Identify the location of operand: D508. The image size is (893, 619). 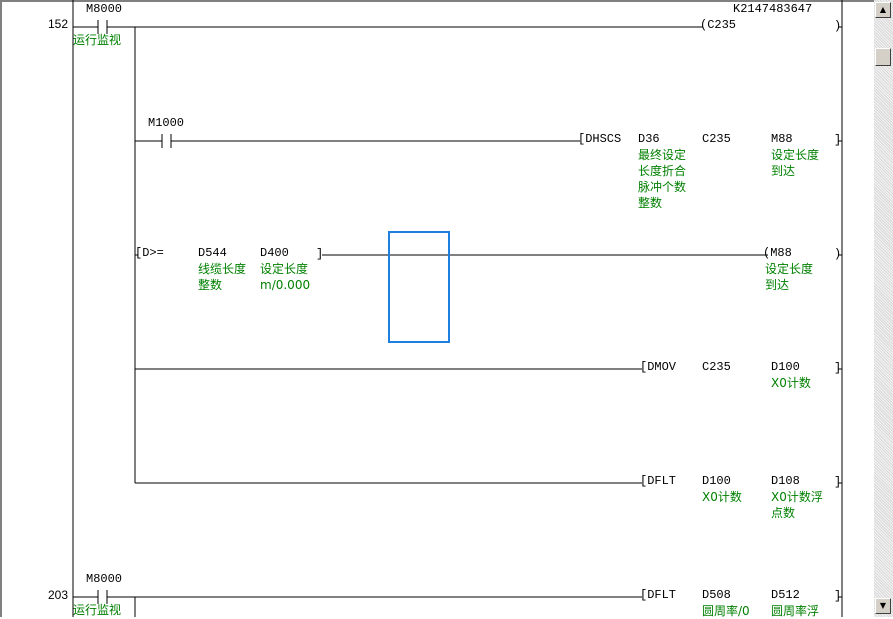
(716, 595).